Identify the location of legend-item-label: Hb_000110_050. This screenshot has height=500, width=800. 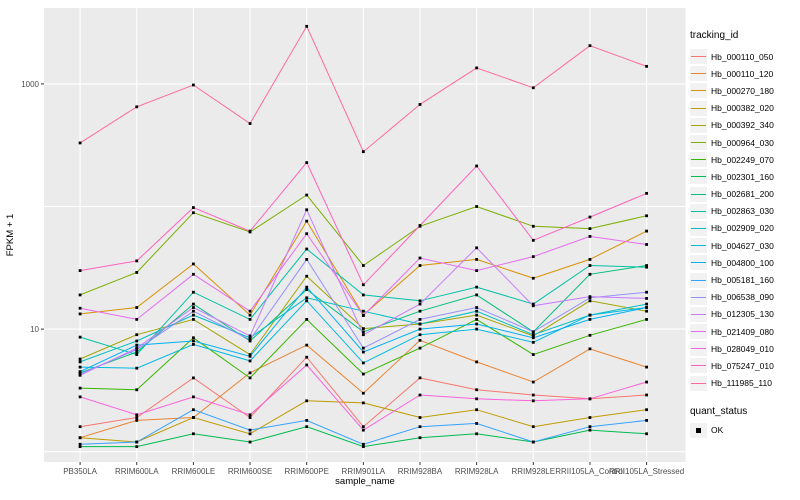
(742, 56).